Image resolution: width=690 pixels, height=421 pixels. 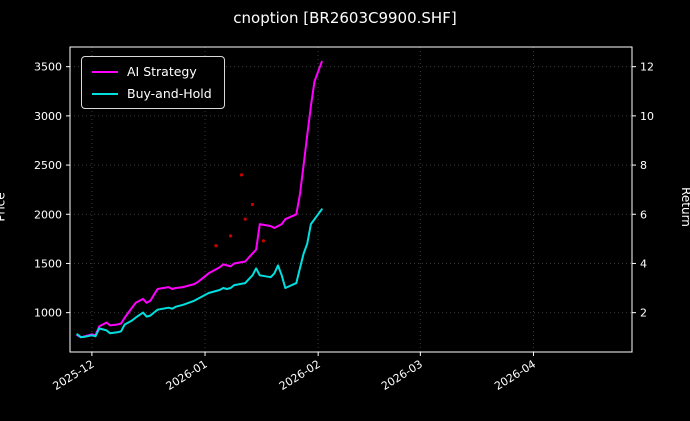 What do you see at coordinates (643, 214) in the screenshot?
I see `y-tick-label-return: 6` at bounding box center [643, 214].